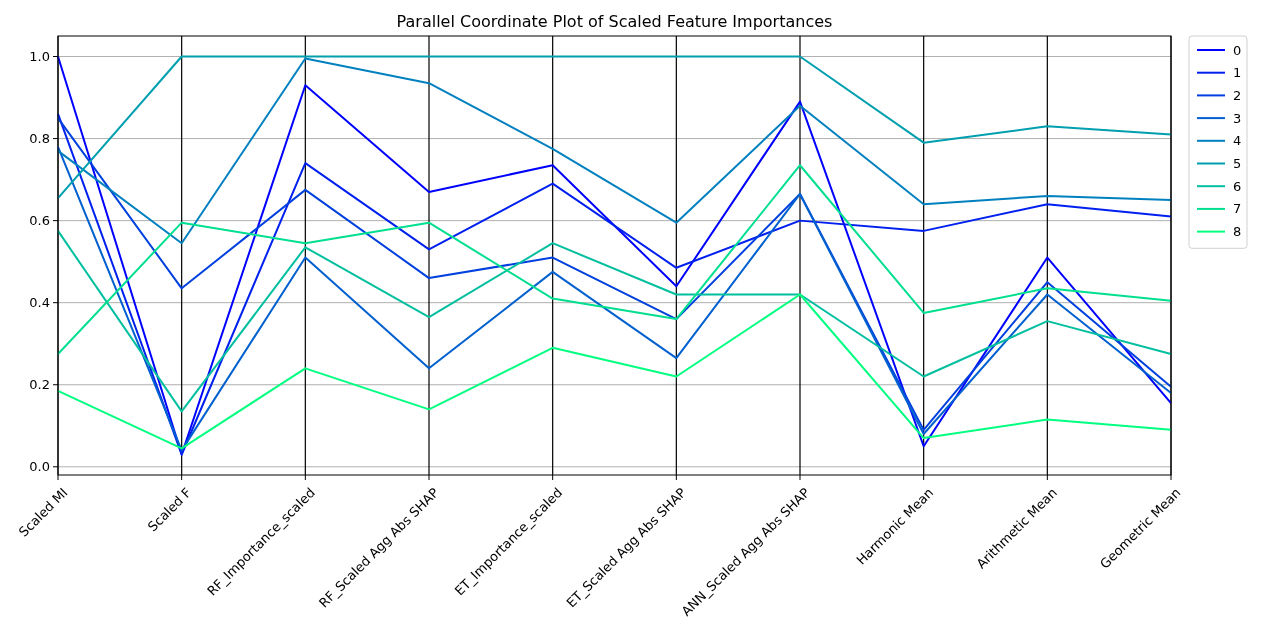 This screenshot has height=630, width=1288. What do you see at coordinates (614, 21) in the screenshot?
I see `chart-title: Parallel Coordinate Plot of Scaled Feature Importances` at bounding box center [614, 21].